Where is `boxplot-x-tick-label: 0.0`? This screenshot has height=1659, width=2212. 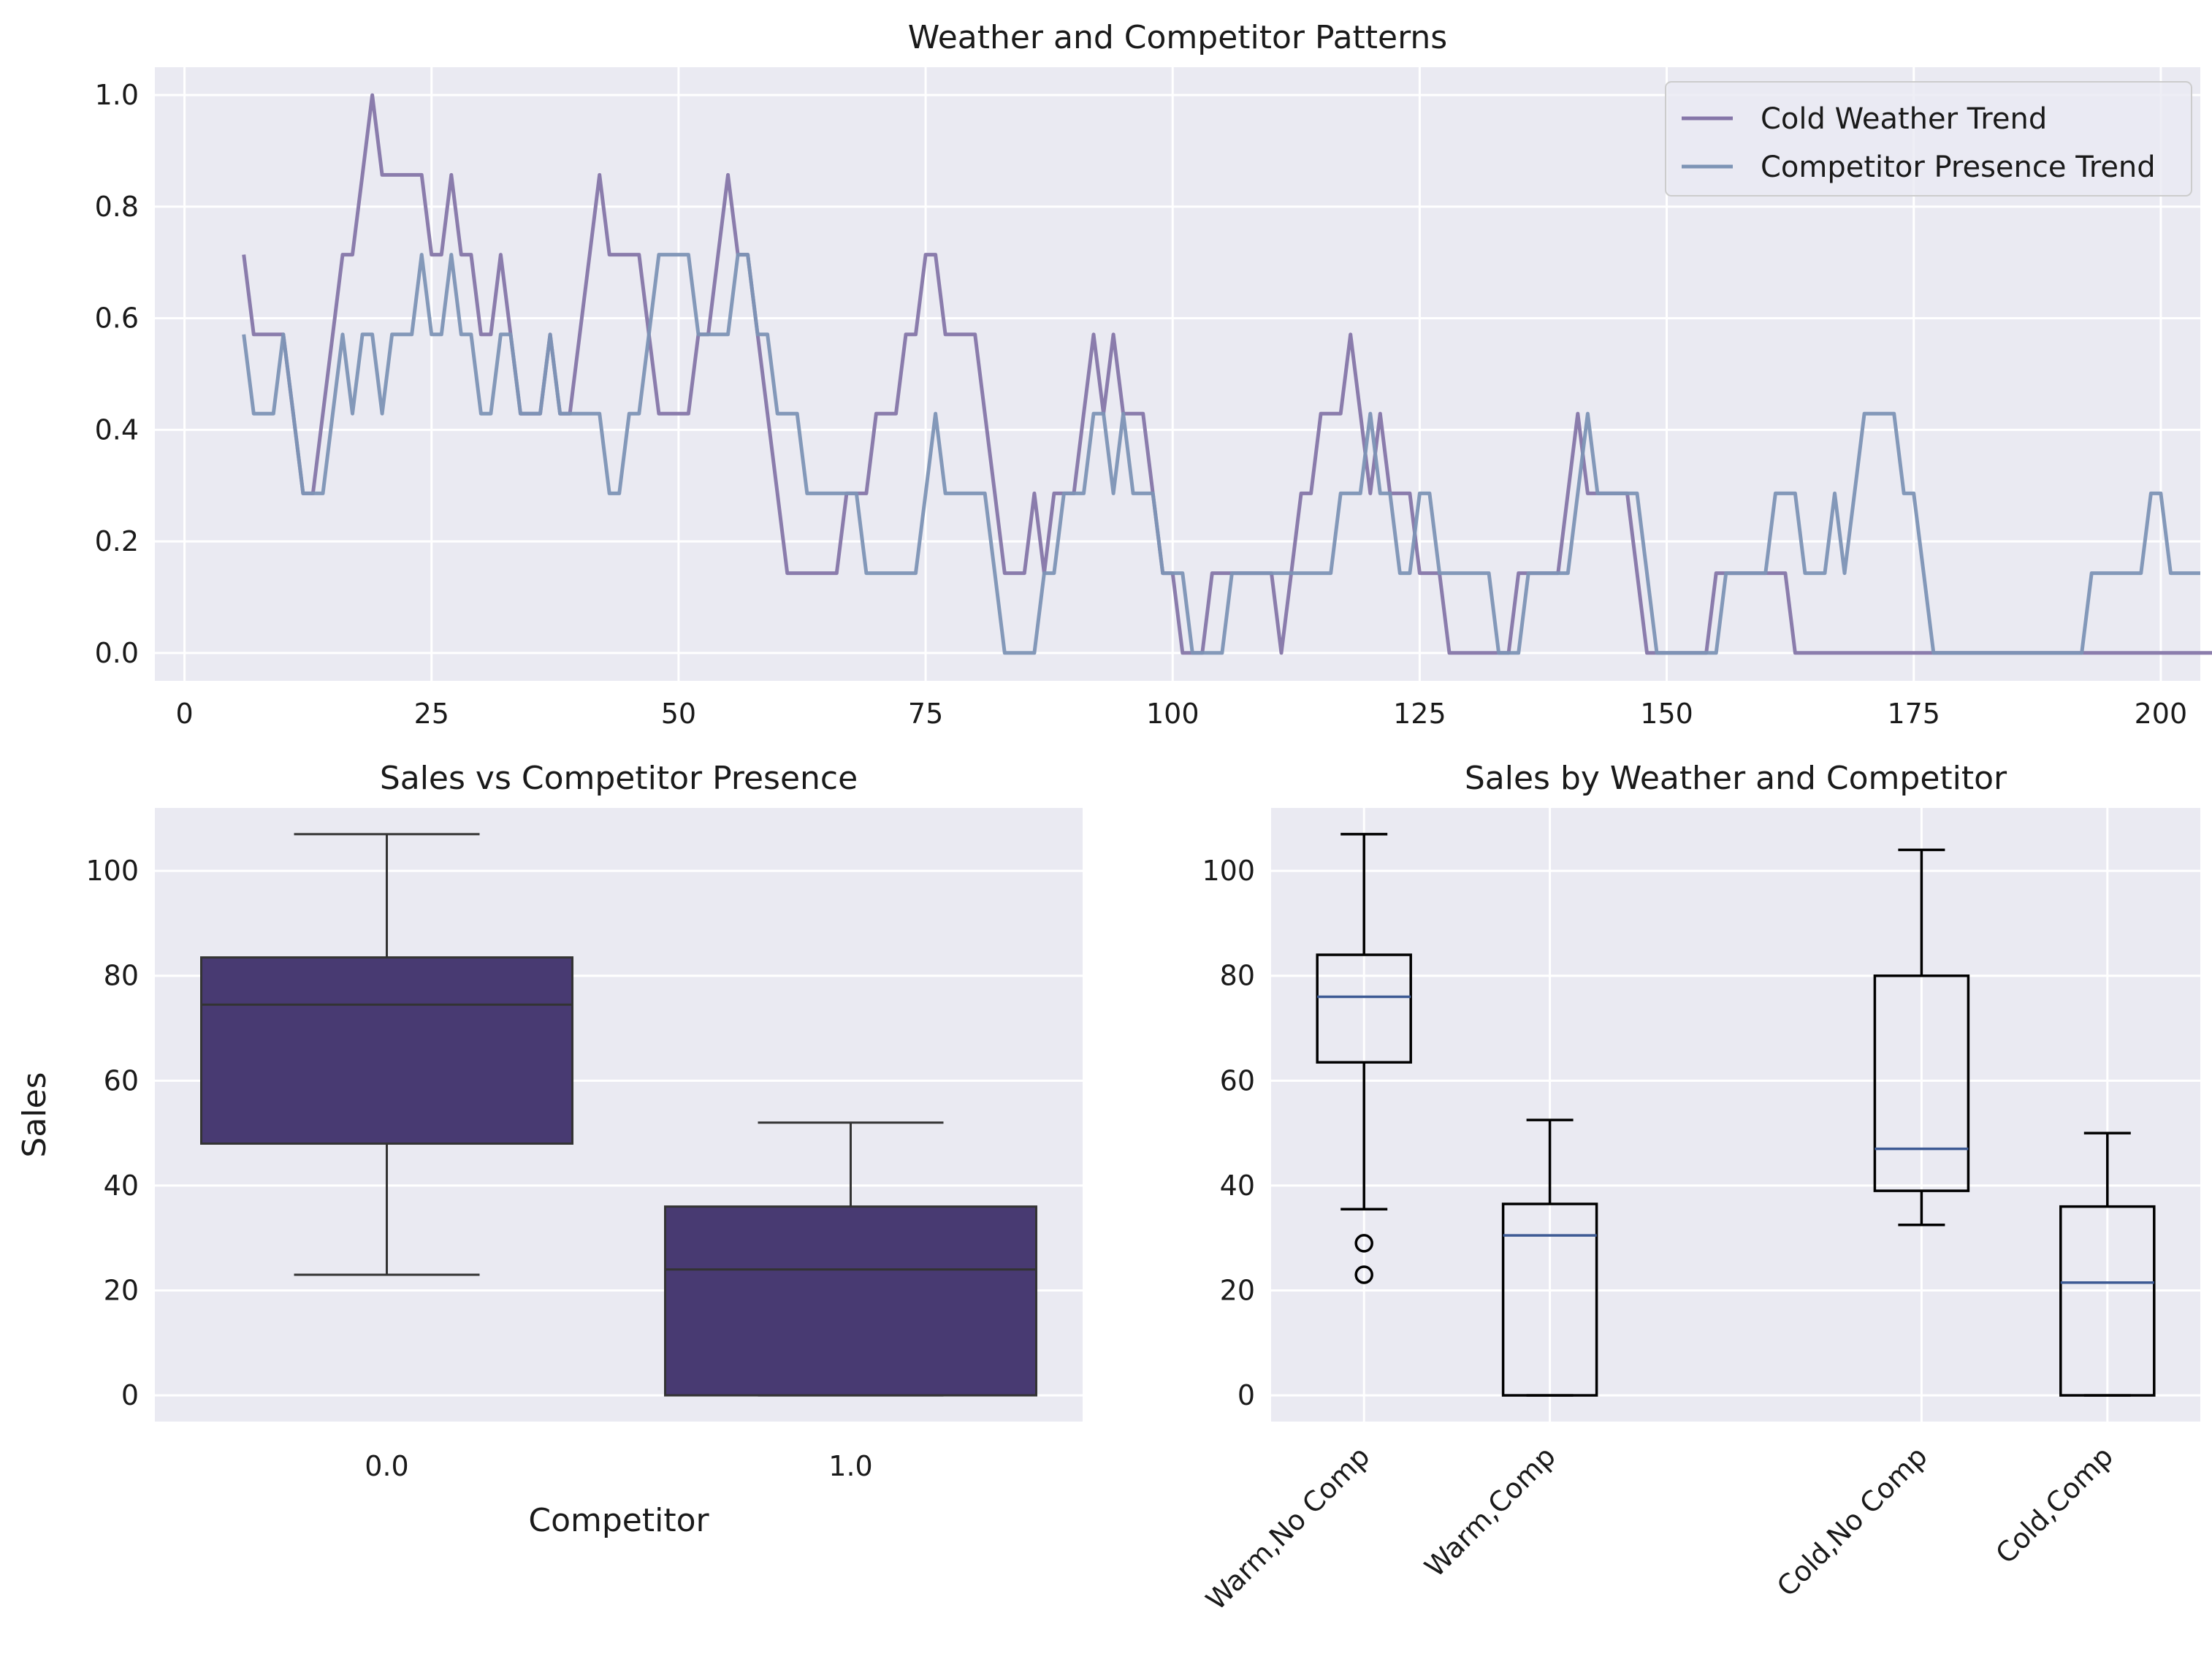 boxplot-x-tick-label: 0.0 is located at coordinates (386, 1466).